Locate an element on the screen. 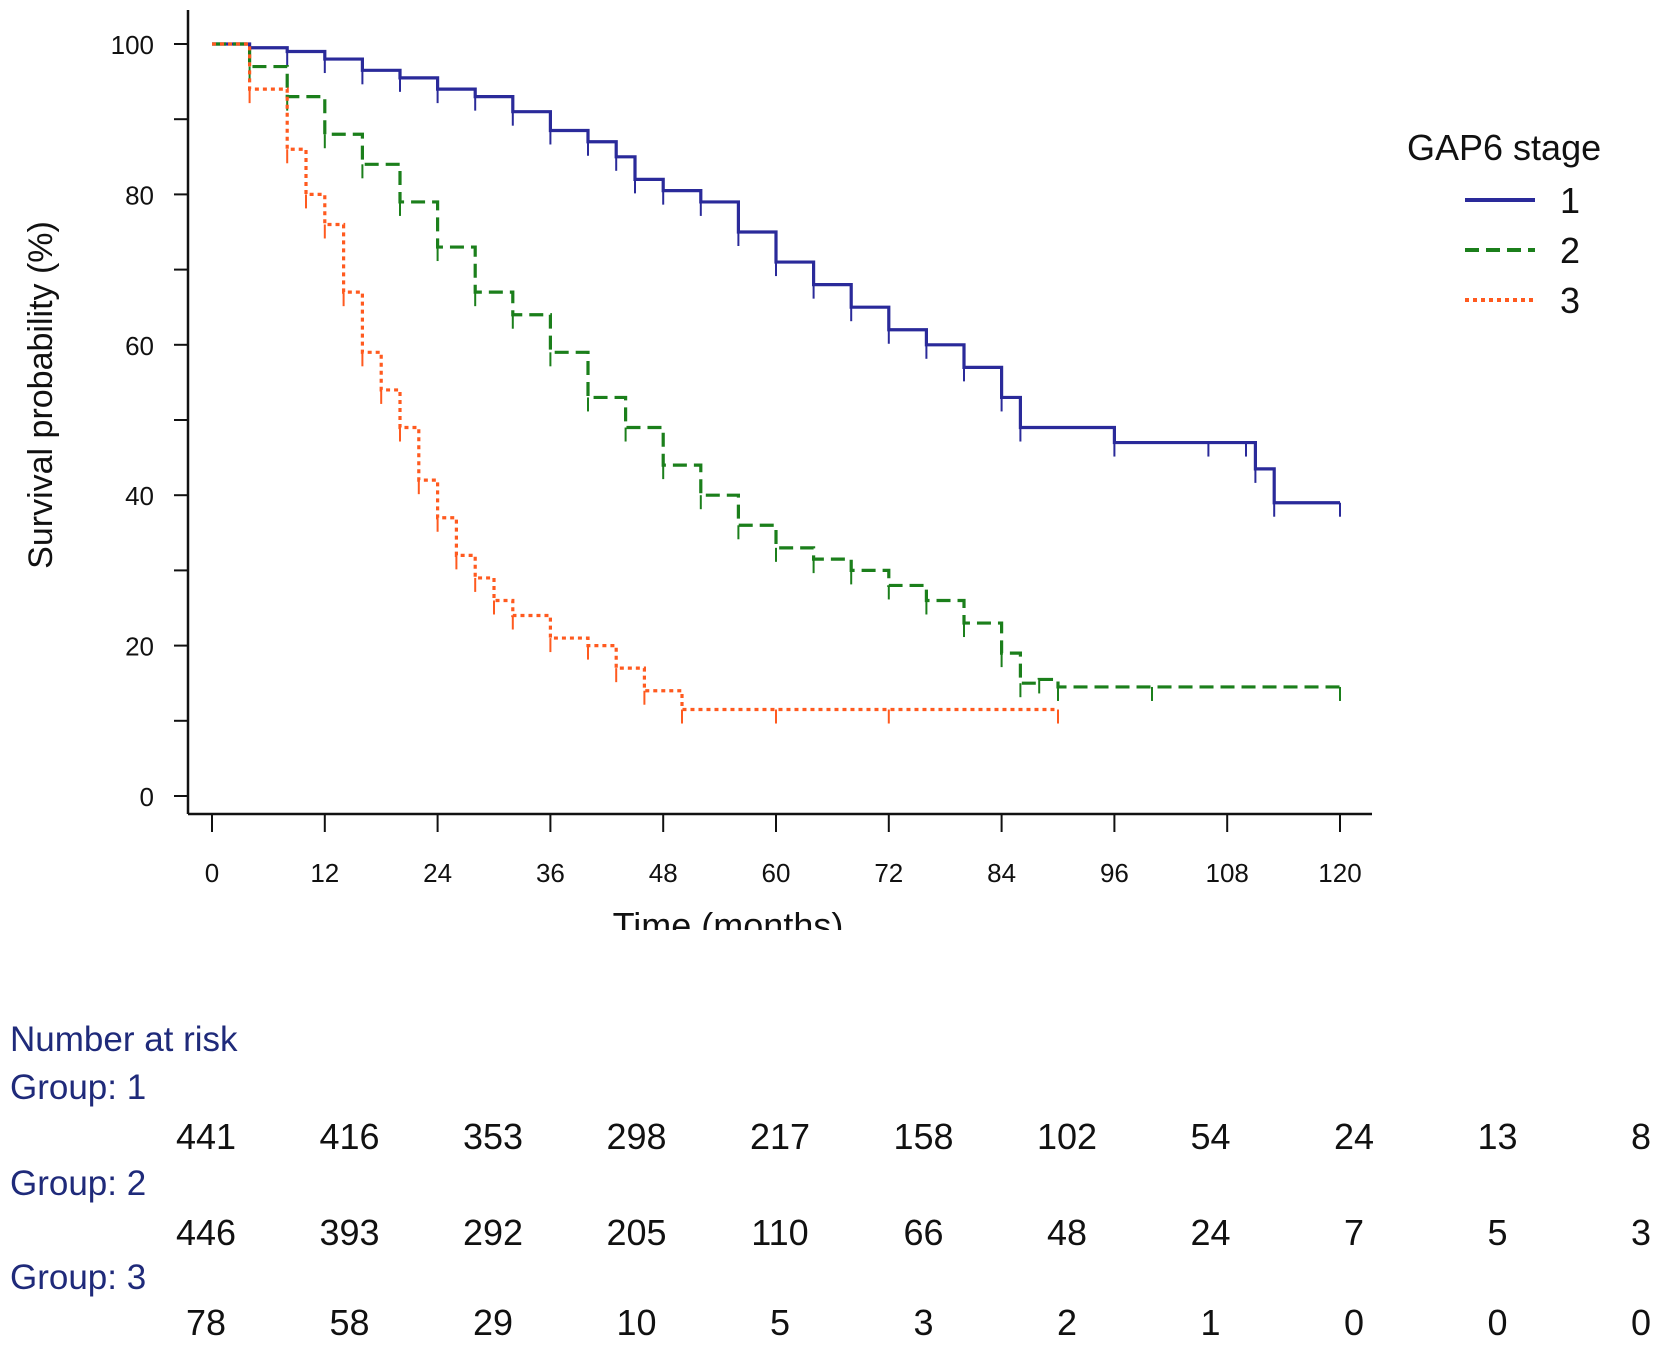 The image size is (1654, 1350). risk-cell: 110 is located at coordinates (780, 1232).